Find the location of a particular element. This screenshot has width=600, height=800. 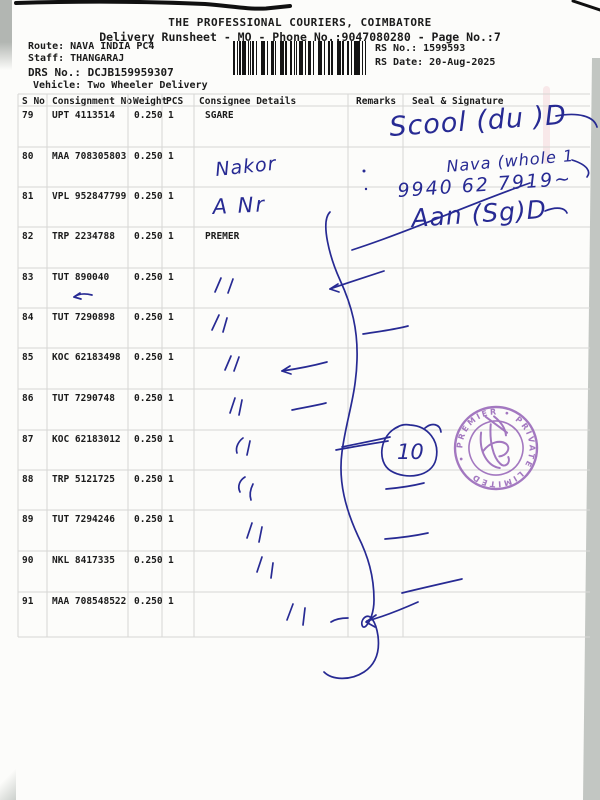

col-header-sno: S No is located at coordinates (33, 101).